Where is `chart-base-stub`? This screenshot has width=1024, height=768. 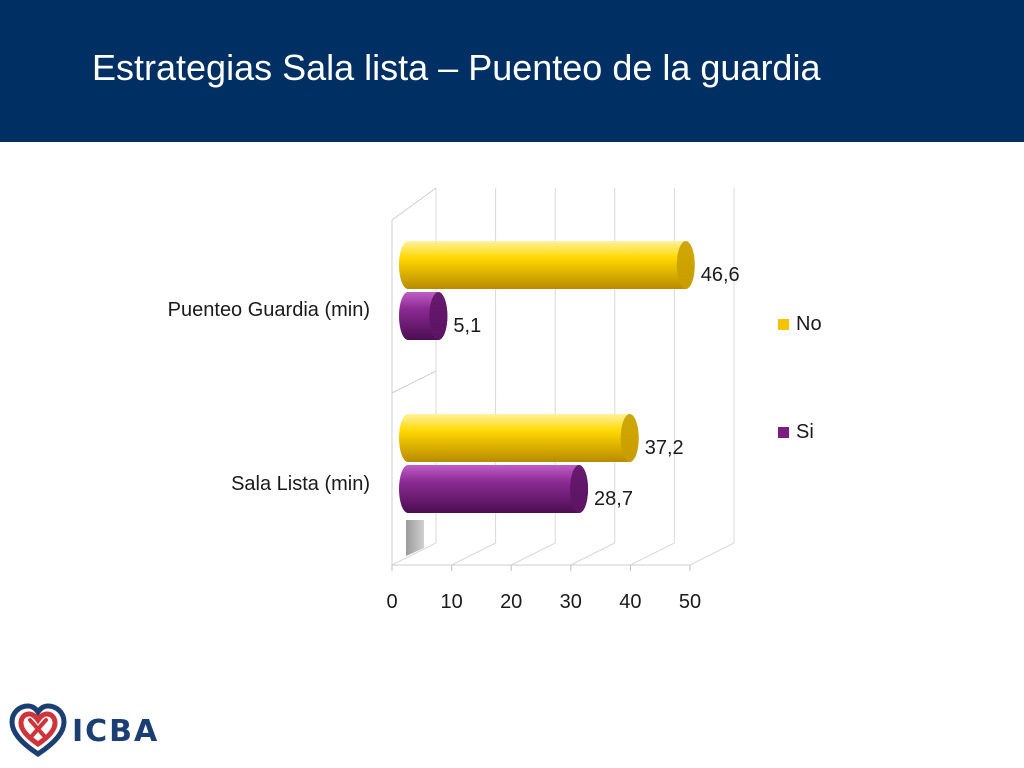
chart-base-stub is located at coordinates (415, 538).